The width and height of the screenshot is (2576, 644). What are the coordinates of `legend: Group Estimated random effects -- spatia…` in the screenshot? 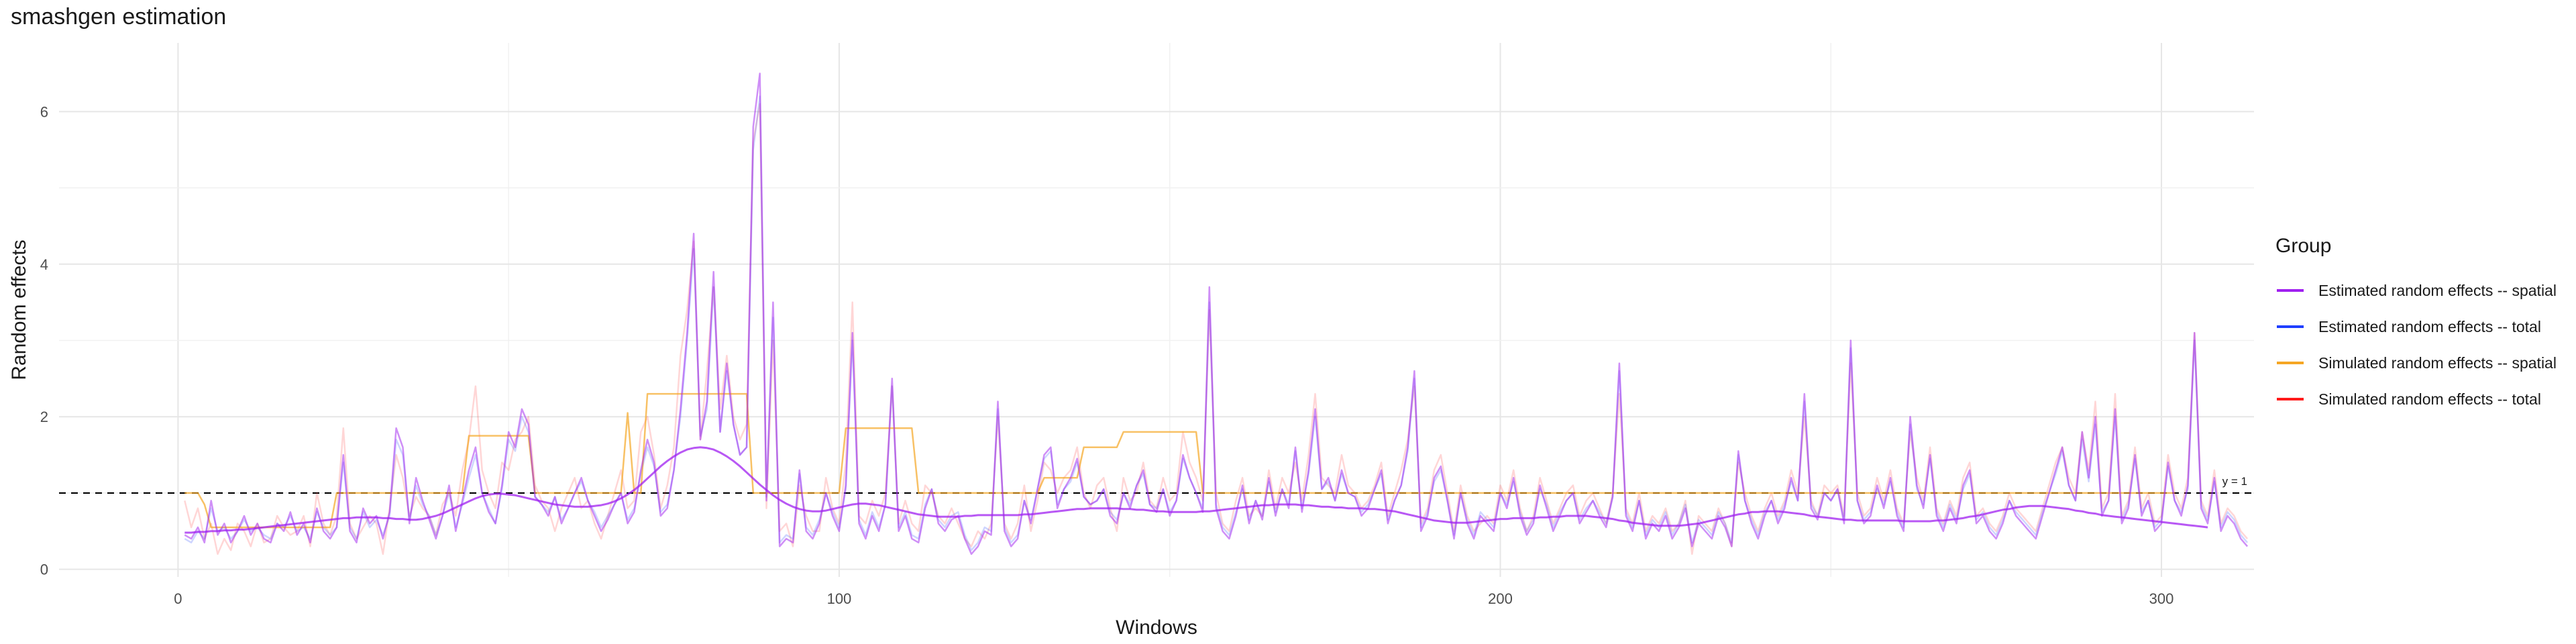 It's located at (2416, 326).